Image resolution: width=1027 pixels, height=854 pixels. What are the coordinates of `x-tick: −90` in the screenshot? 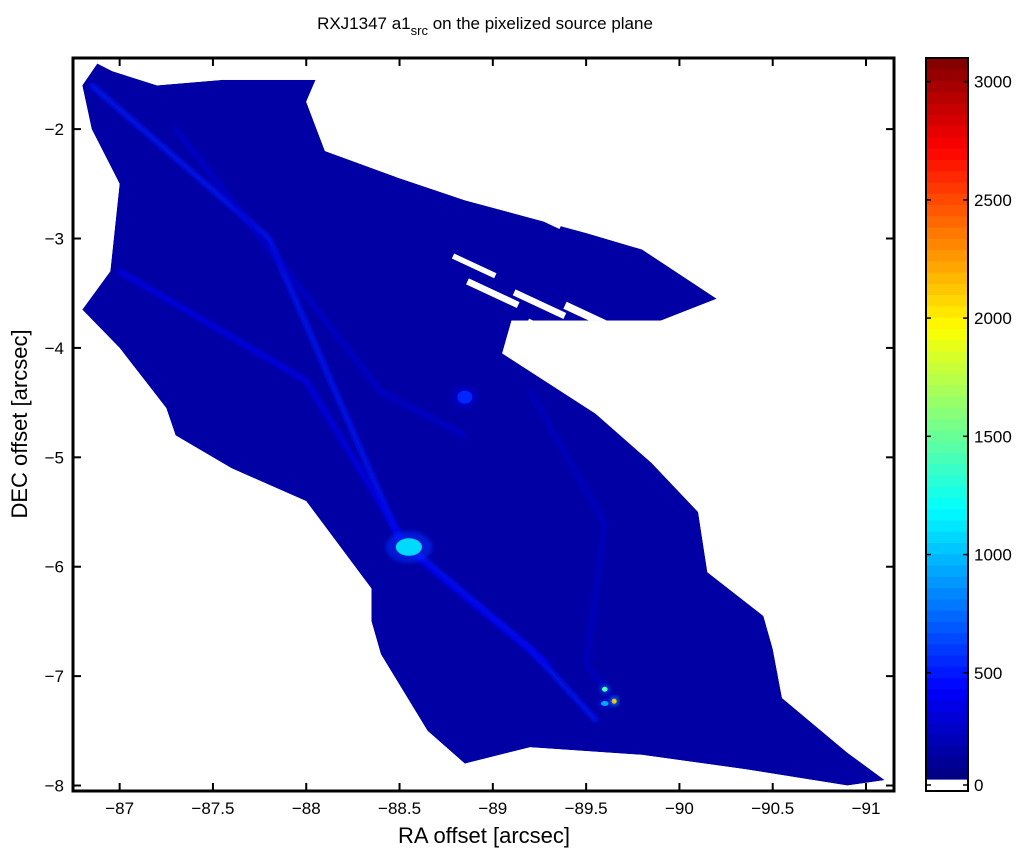 It's located at (679, 438).